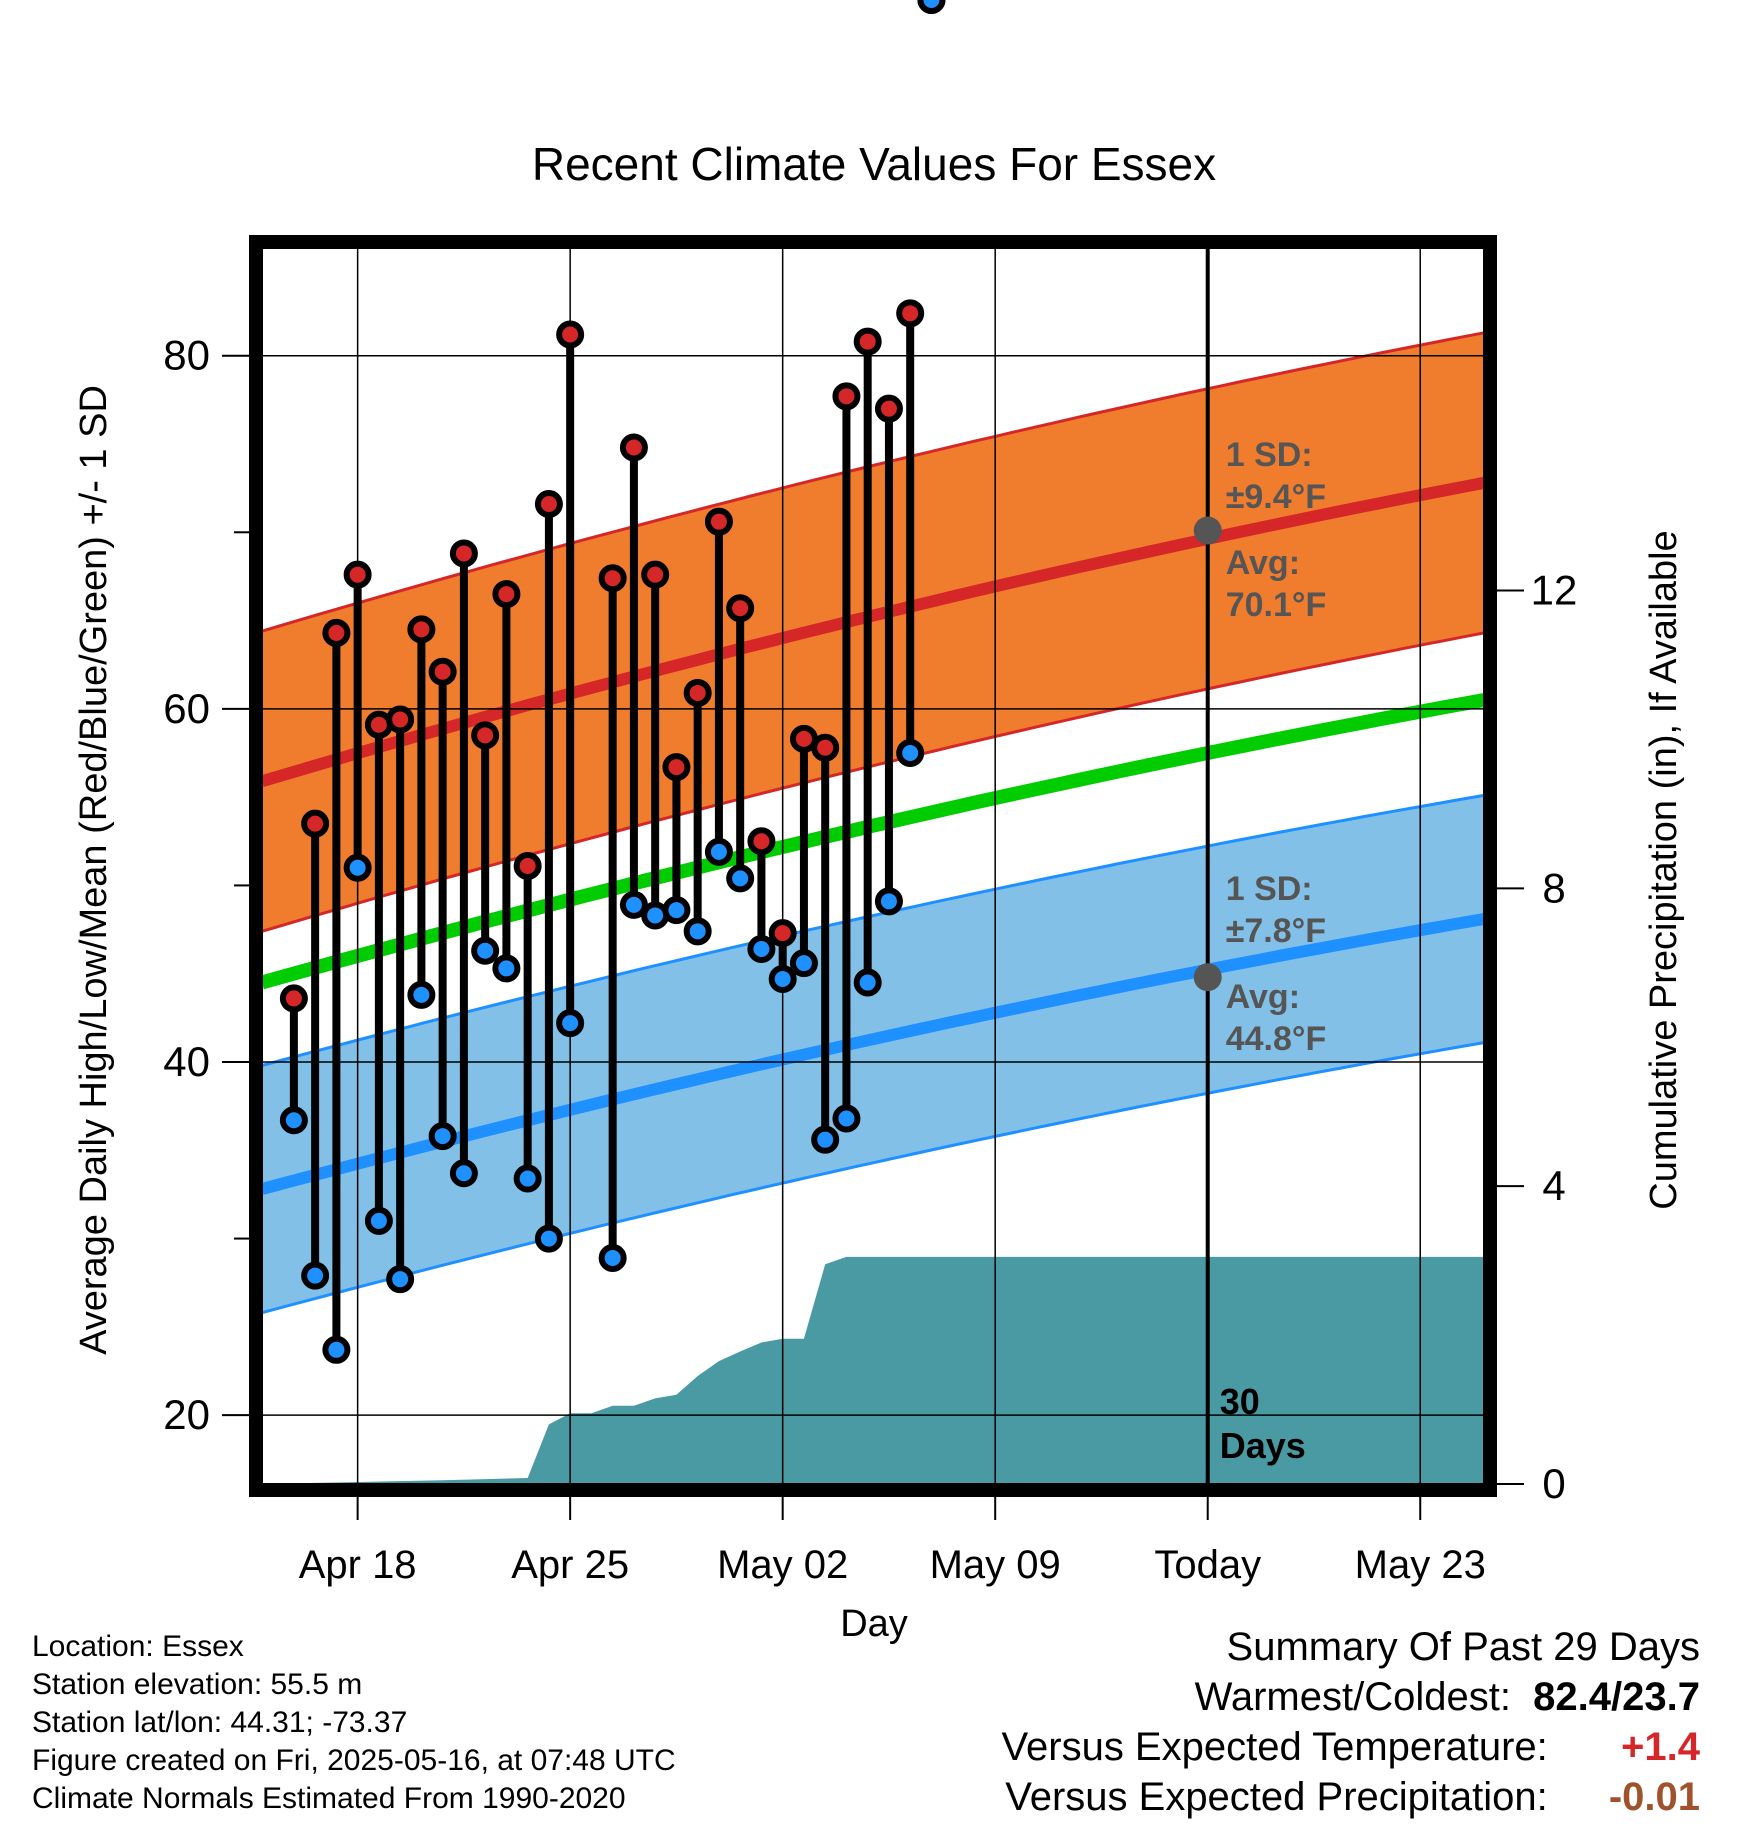 This screenshot has width=1748, height=1828. What do you see at coordinates (1263, 1445) in the screenshot?
I see `days-count-label: Days` at bounding box center [1263, 1445].